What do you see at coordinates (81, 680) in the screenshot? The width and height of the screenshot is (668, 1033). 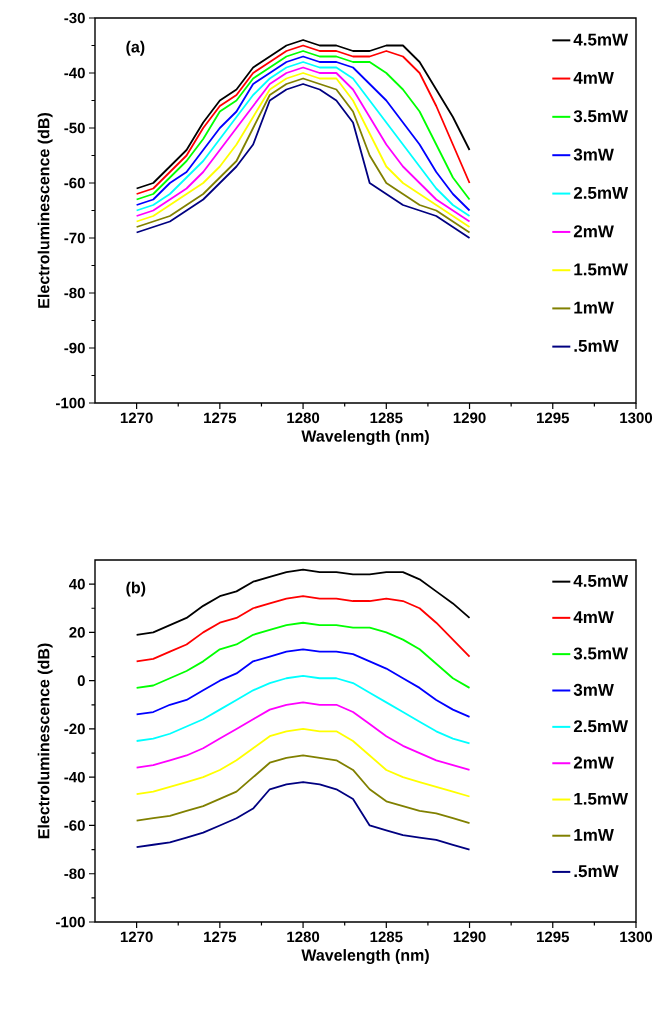 I see `y-tick-label: 0` at bounding box center [81, 680].